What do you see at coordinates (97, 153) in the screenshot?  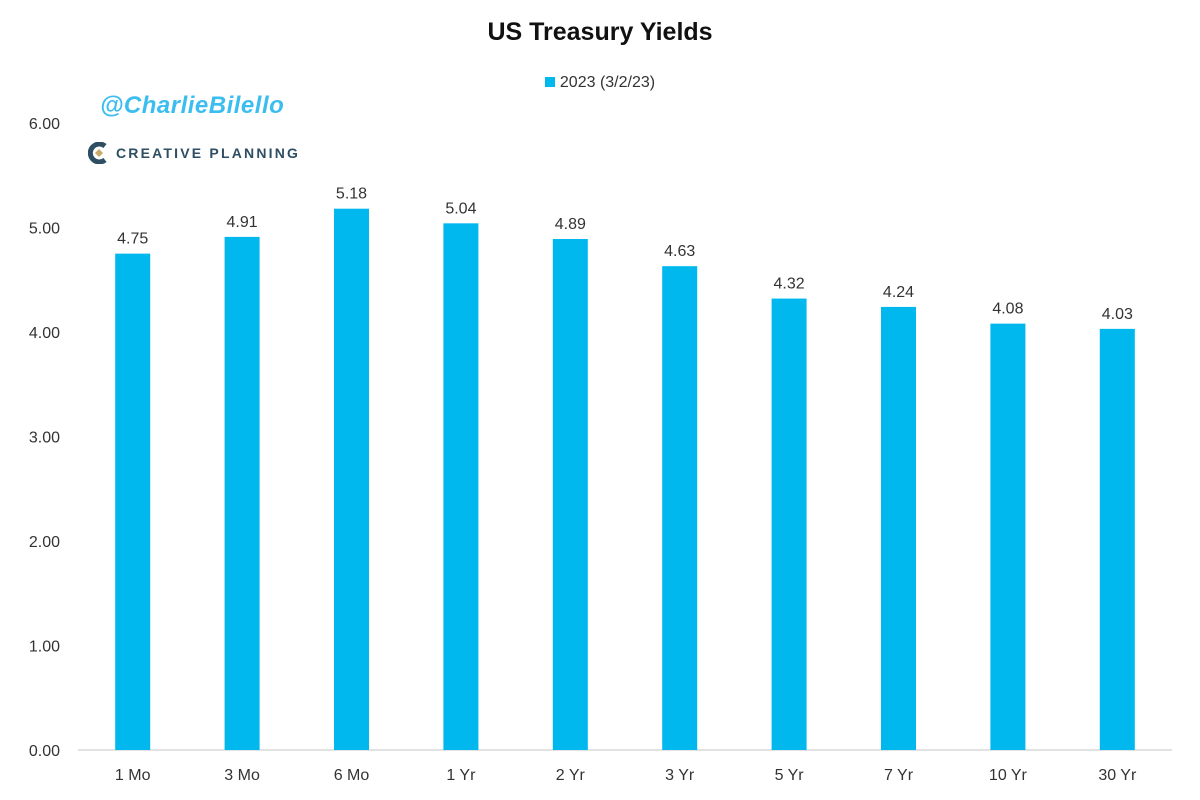 I see `logo-c-icon` at bounding box center [97, 153].